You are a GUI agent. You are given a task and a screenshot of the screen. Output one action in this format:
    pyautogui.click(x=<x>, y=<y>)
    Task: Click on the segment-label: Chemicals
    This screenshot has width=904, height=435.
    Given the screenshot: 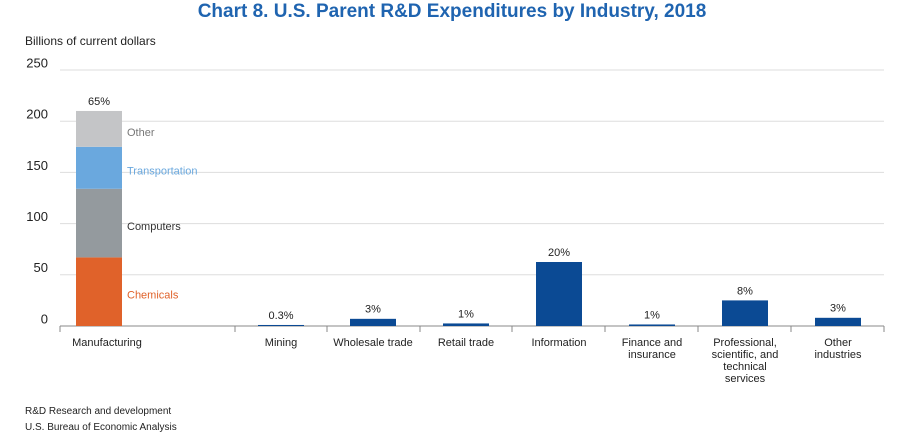 What is the action you would take?
    pyautogui.click(x=153, y=296)
    